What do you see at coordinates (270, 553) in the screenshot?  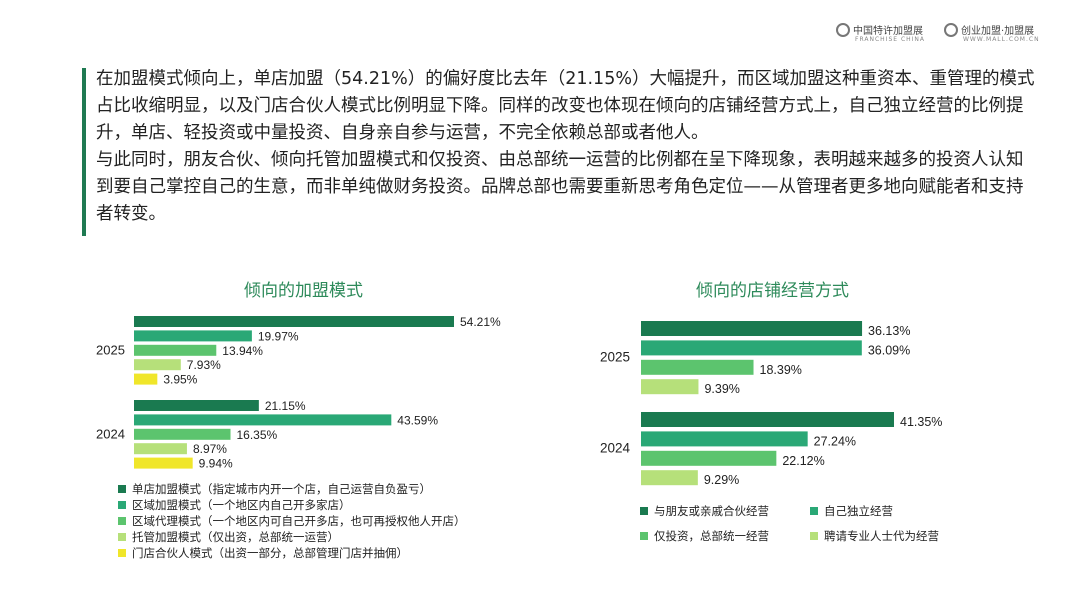 I see `legend-label: 门店合伙人模式（出资一部分，总部管理门店并抽佣）` at bounding box center [270, 553].